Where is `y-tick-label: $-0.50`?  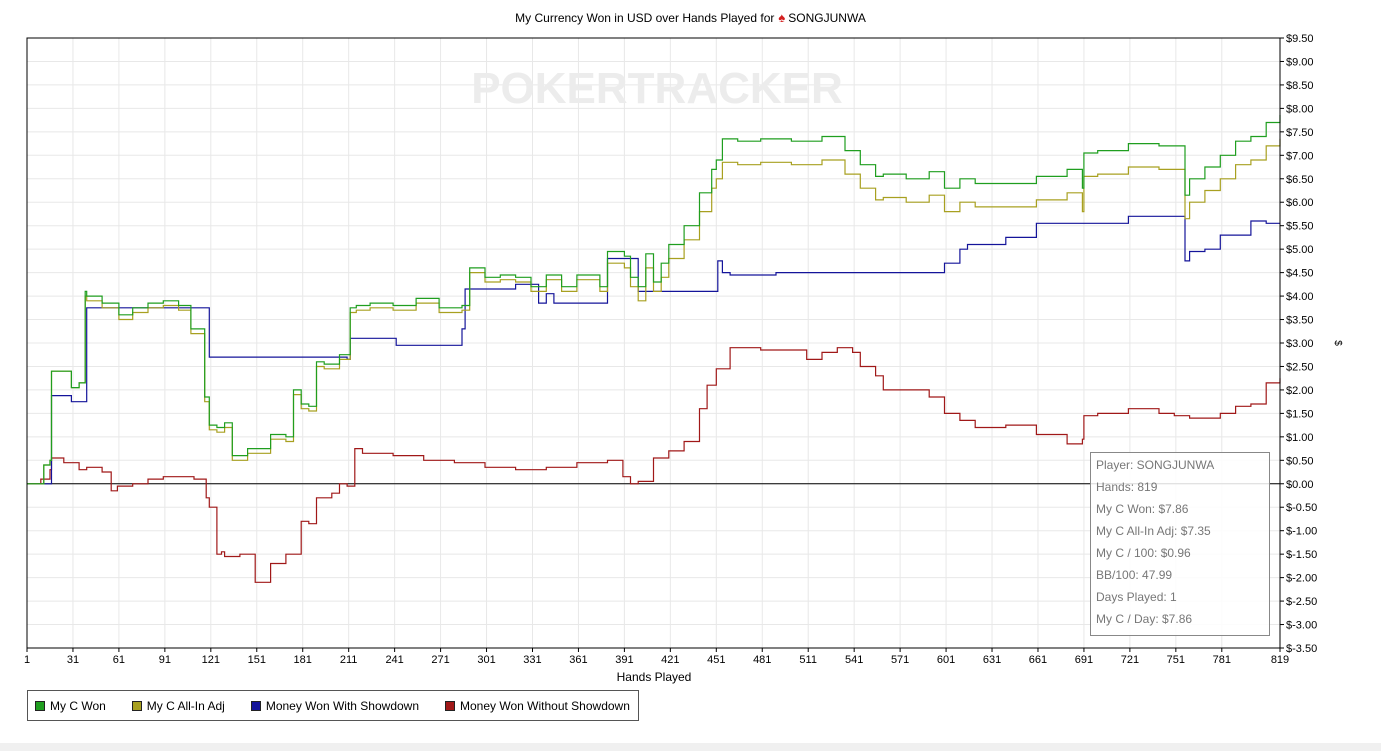
y-tick-label: $-0.50 is located at coordinates (1301, 508).